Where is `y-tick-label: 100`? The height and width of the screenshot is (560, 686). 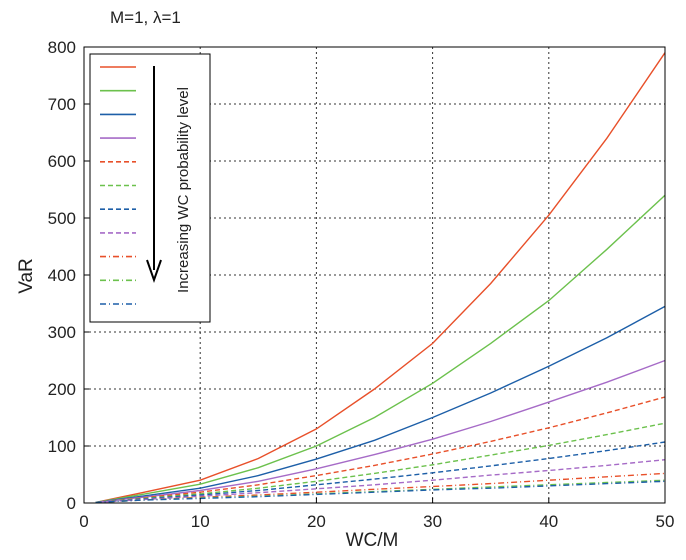
y-tick-label: 100 is located at coordinates (62, 446).